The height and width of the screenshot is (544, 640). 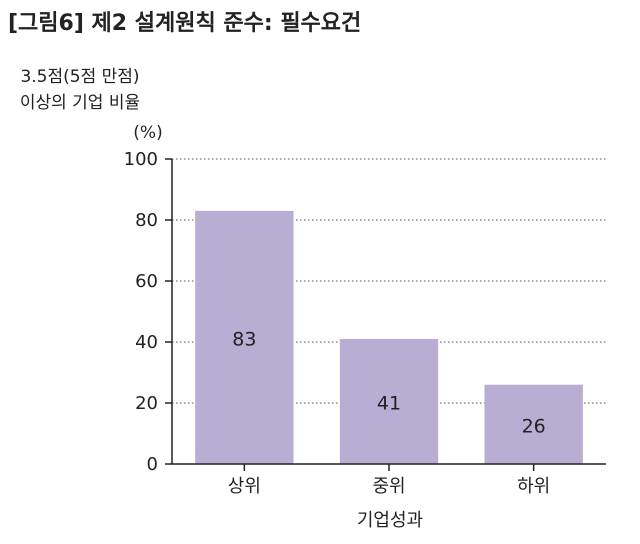 What do you see at coordinates (147, 133) in the screenshot?
I see `y-axis-unit: (%)` at bounding box center [147, 133].